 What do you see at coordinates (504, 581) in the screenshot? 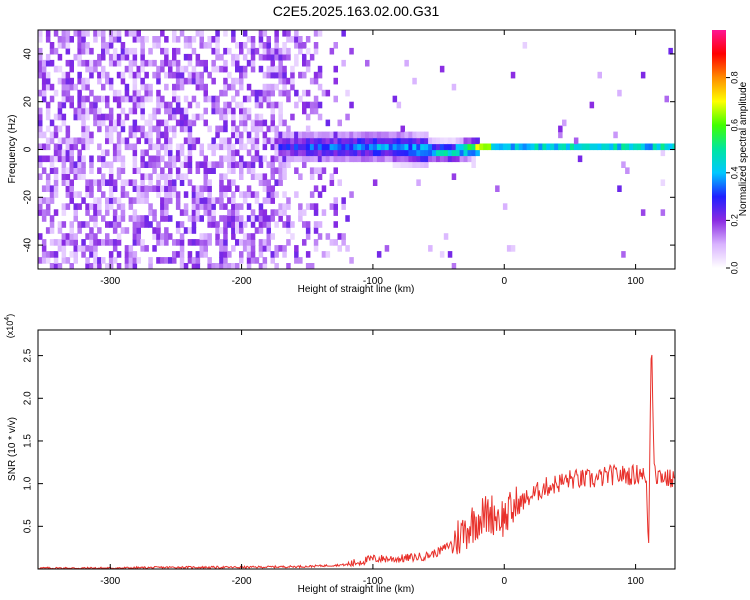
I see `x-tick-label: 0` at bounding box center [504, 581].